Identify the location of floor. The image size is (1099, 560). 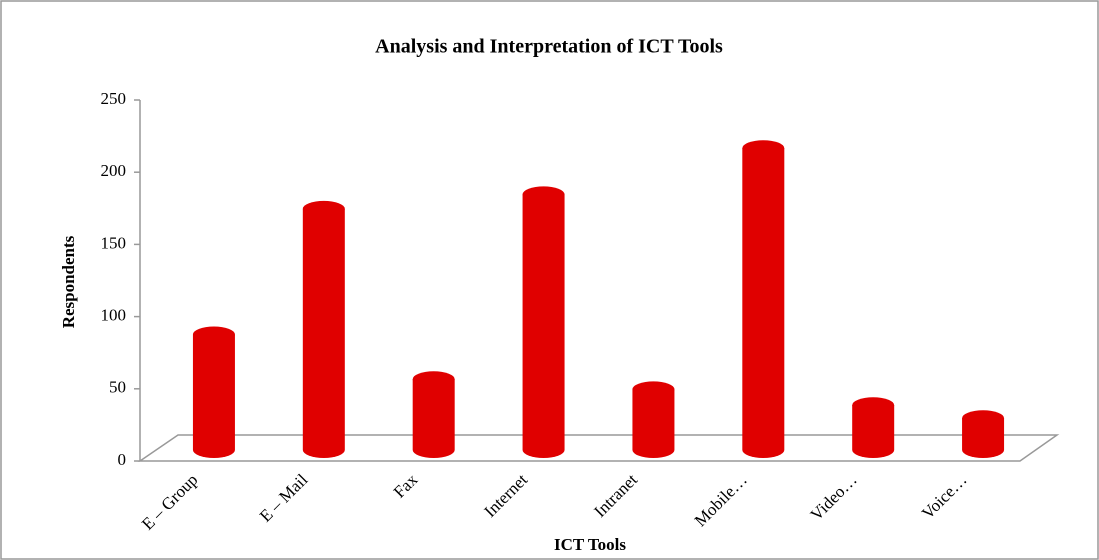
(598, 448).